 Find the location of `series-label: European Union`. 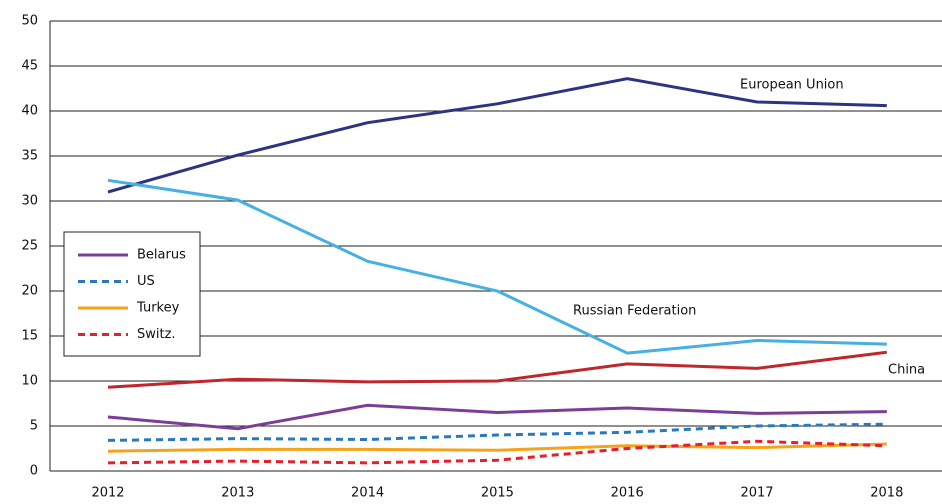

series-label: European Union is located at coordinates (792, 85).